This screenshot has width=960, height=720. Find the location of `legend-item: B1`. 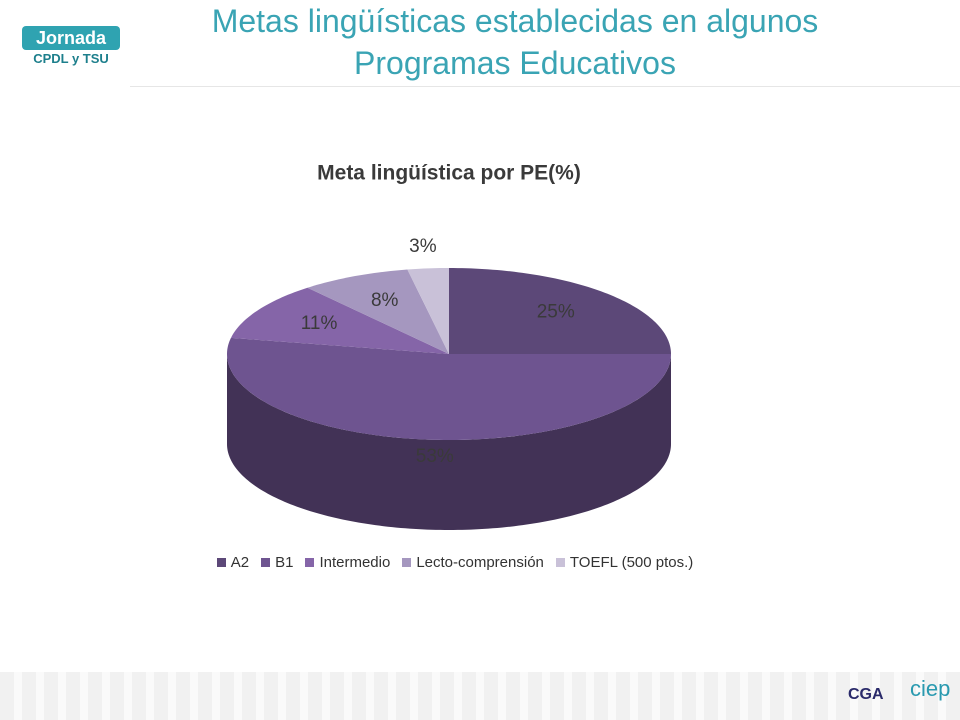

legend-item: B1 is located at coordinates (277, 562).